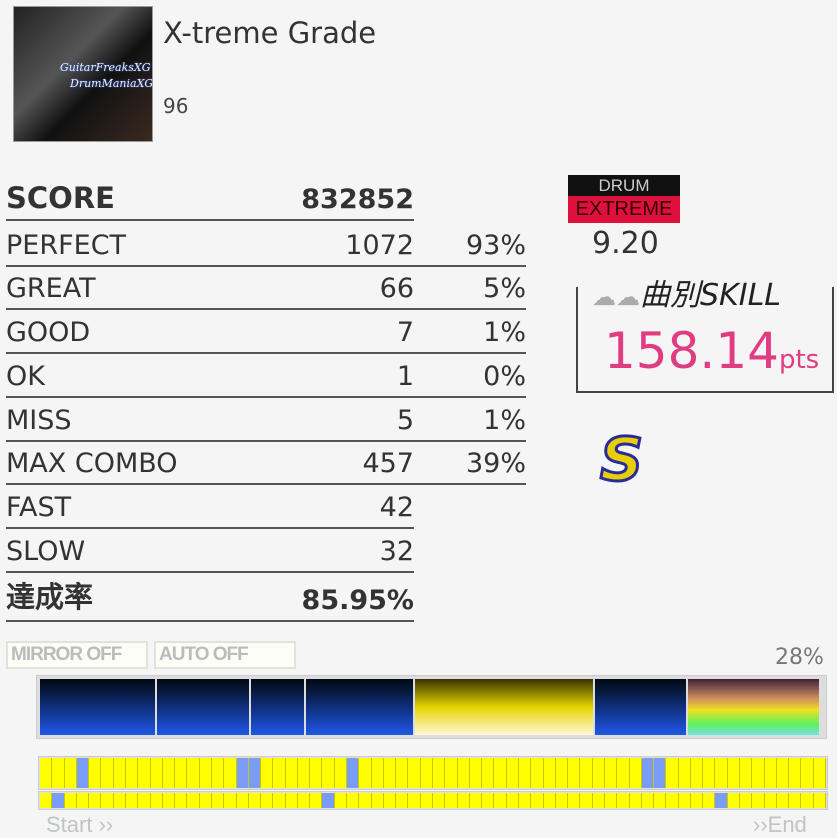 This screenshot has width=837, height=838. What do you see at coordinates (495, 463) in the screenshot?
I see `row-percent: 39%` at bounding box center [495, 463].